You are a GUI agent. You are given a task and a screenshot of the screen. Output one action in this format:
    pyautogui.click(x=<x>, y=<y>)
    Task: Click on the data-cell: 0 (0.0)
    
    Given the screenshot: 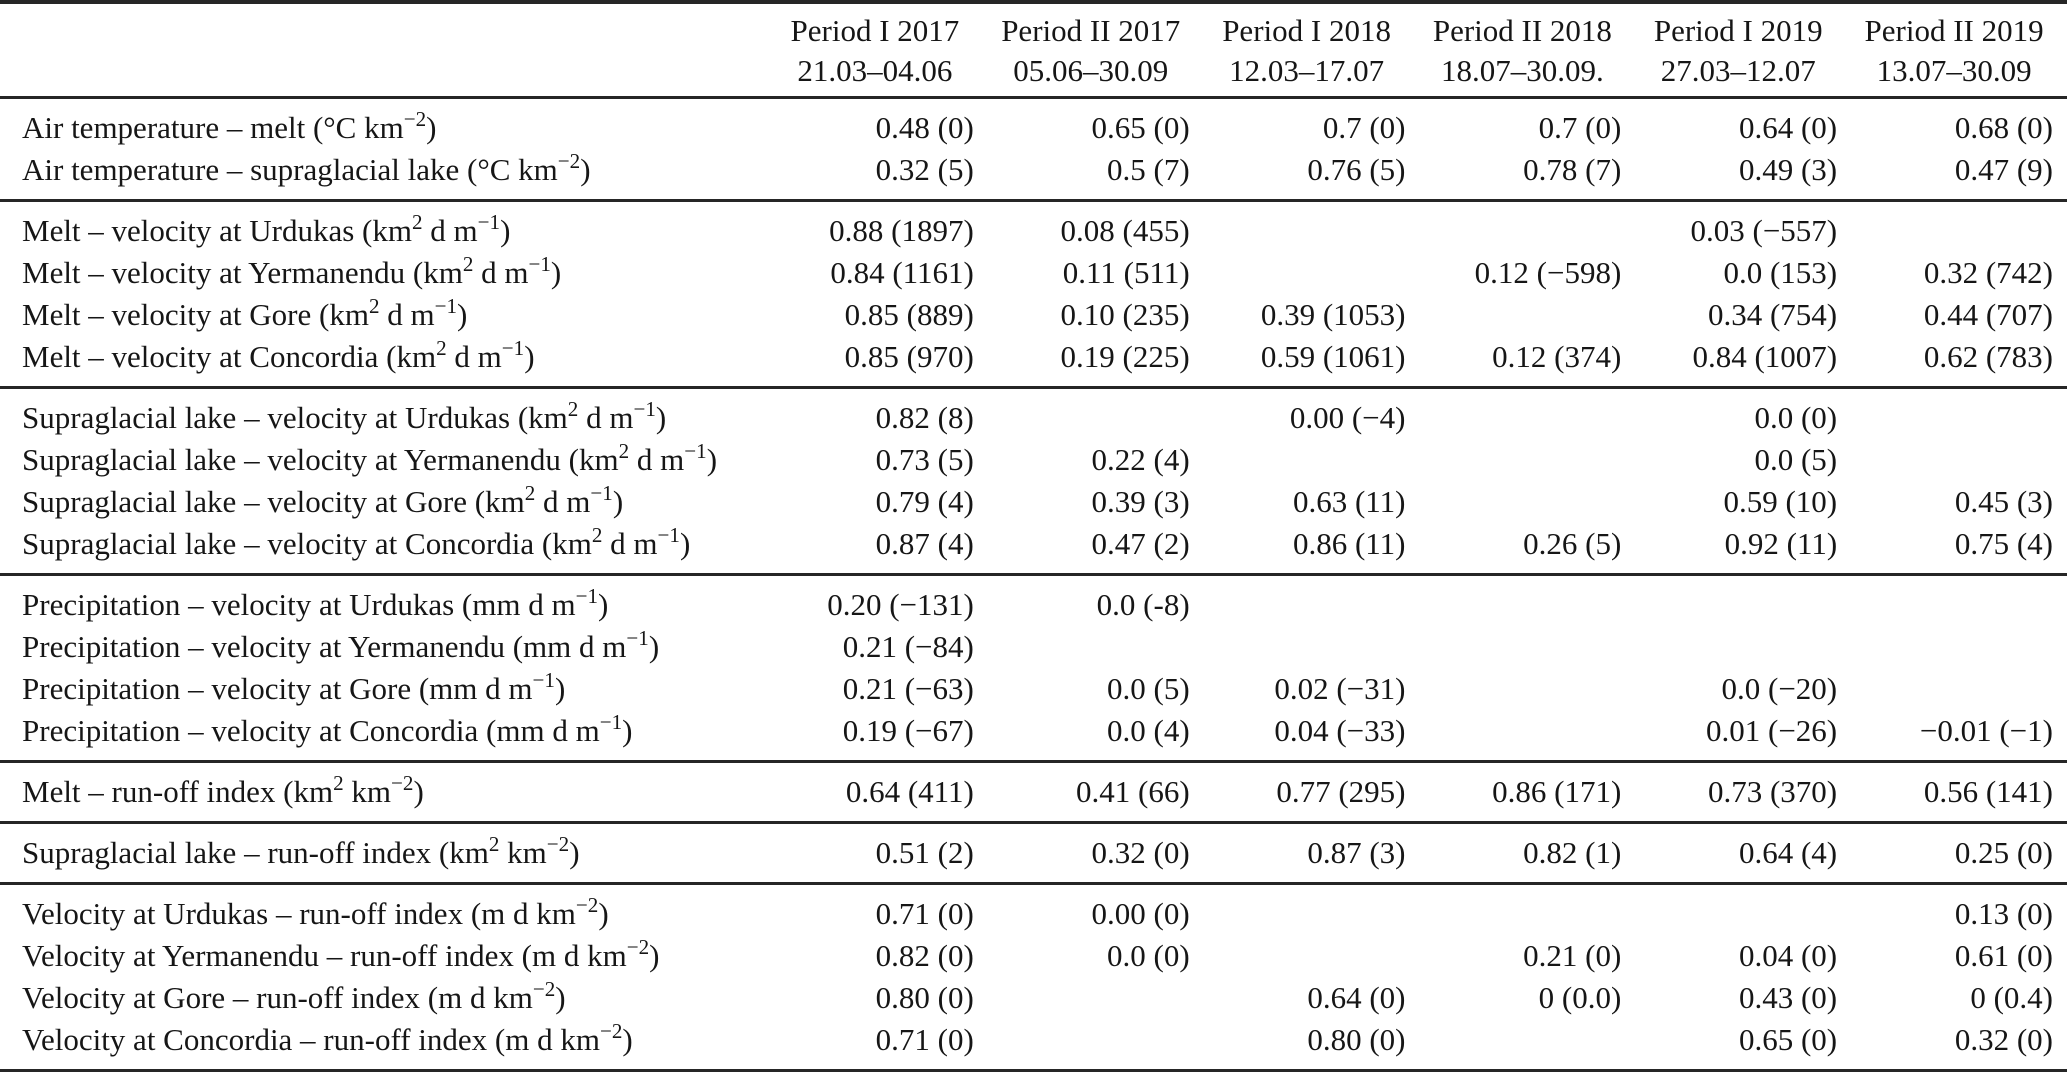 What is the action you would take?
    pyautogui.click(x=1580, y=997)
    